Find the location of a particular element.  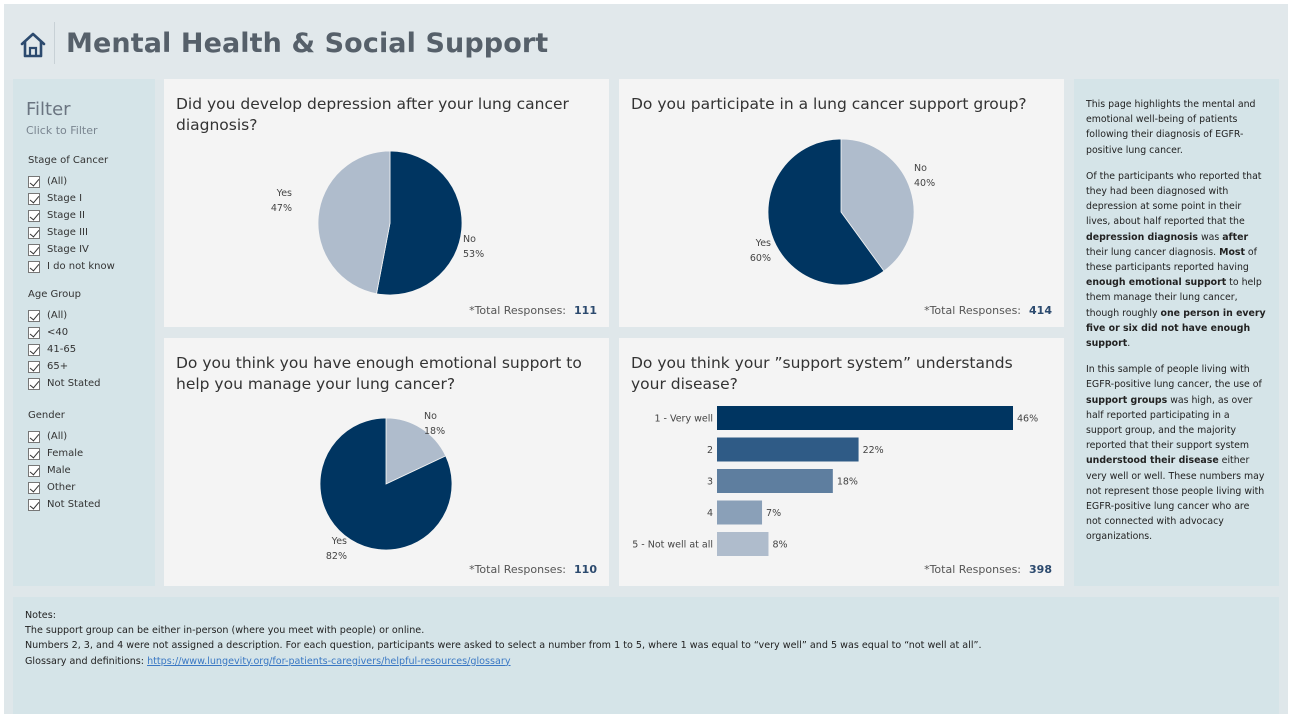

pie-value-label: 60% is located at coordinates (760, 258).